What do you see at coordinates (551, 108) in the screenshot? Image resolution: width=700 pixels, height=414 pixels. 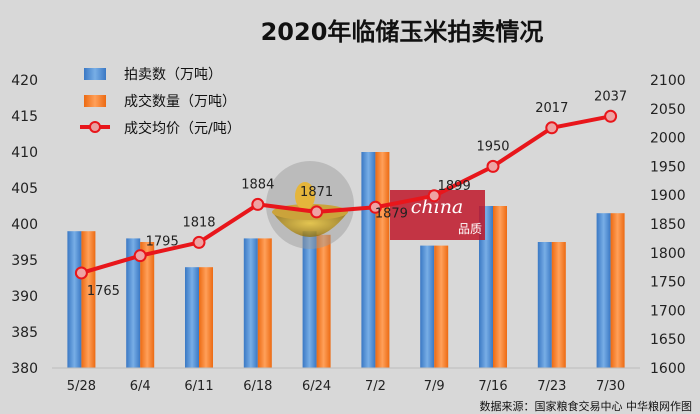 I see `data-label-8: 2017` at bounding box center [551, 108].